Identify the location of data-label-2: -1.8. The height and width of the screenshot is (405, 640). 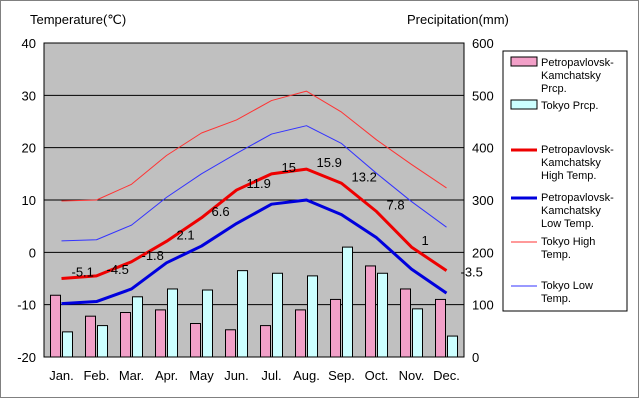
(153, 255).